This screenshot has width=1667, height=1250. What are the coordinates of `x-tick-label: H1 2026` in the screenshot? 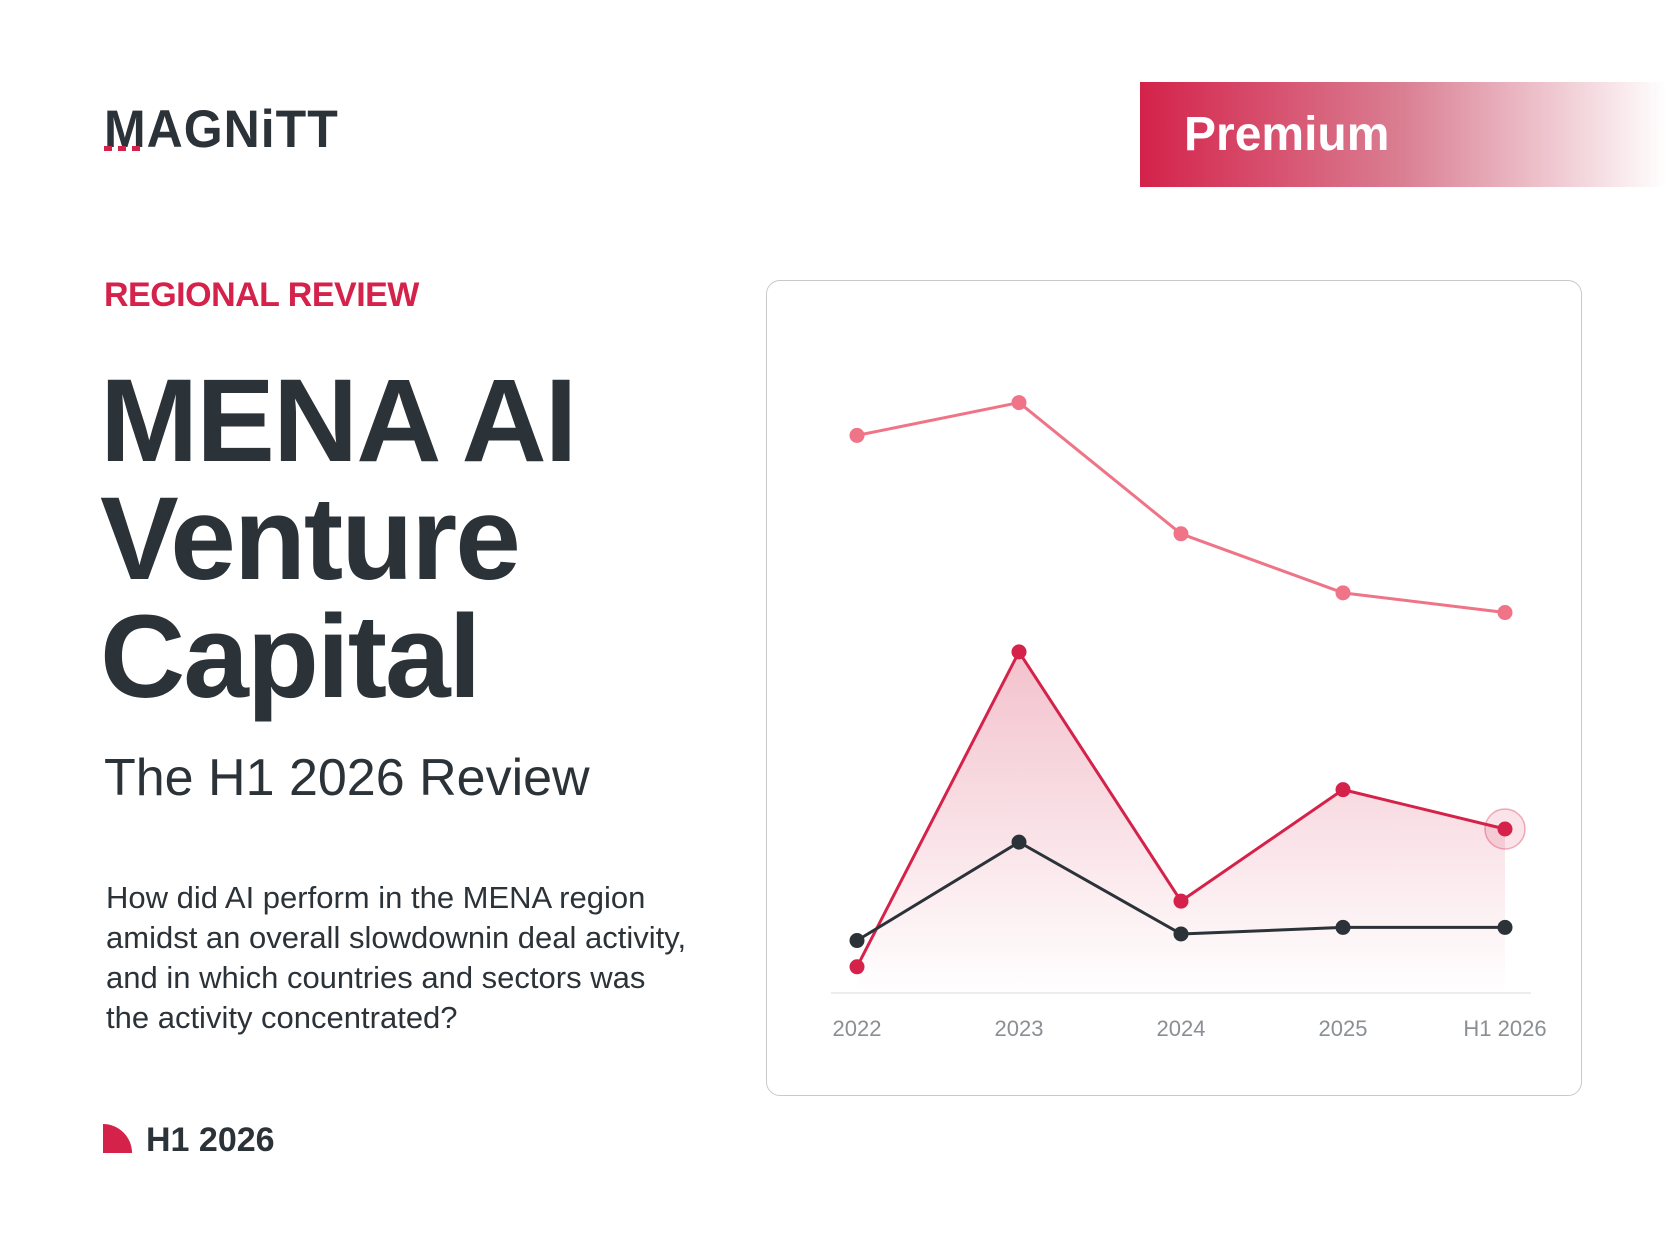 It's located at (1504, 1028).